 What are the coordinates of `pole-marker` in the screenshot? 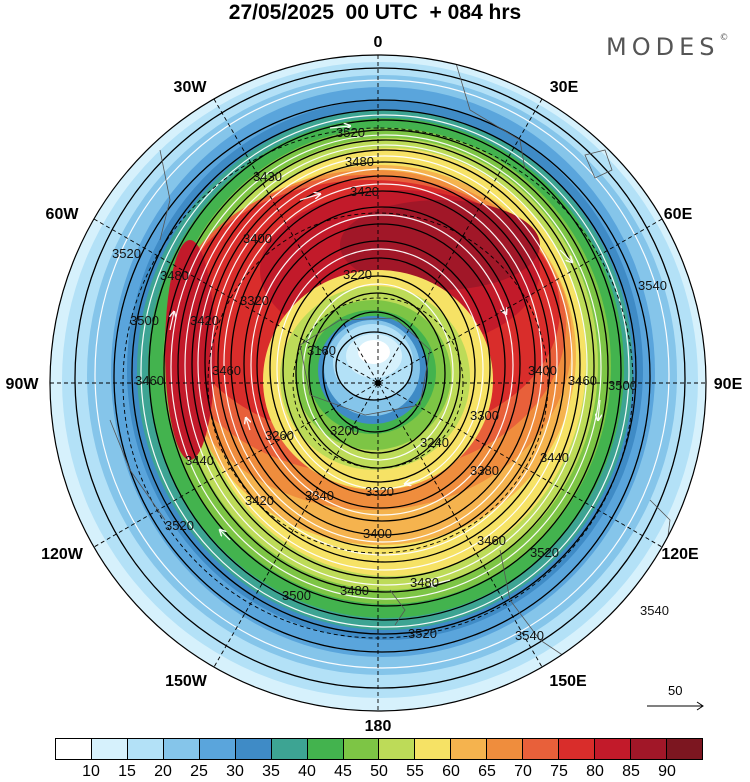 It's located at (378, 383).